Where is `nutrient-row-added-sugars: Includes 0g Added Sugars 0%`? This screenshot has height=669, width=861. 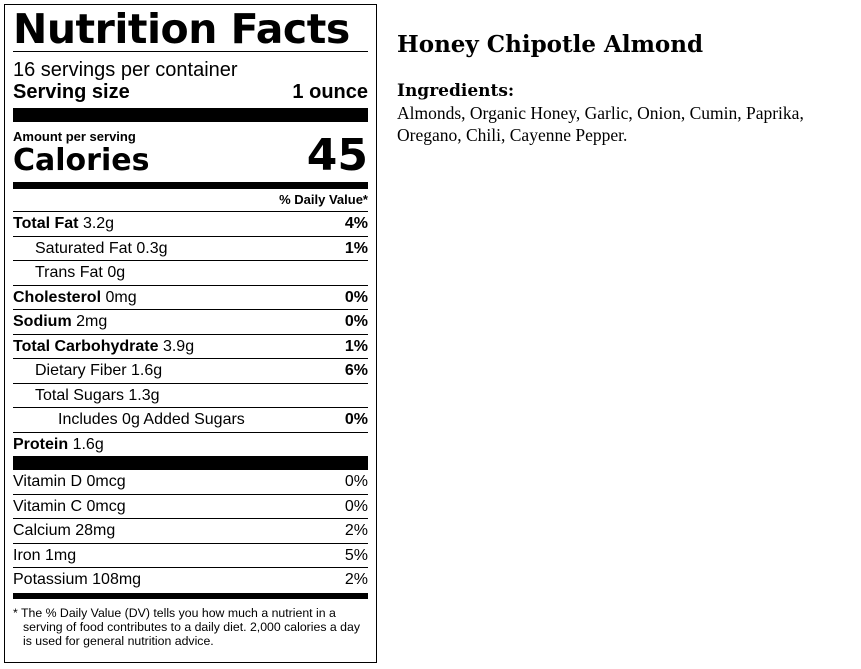
nutrient-row-added-sugars: Includes 0g Added Sugars 0% is located at coordinates (190, 419).